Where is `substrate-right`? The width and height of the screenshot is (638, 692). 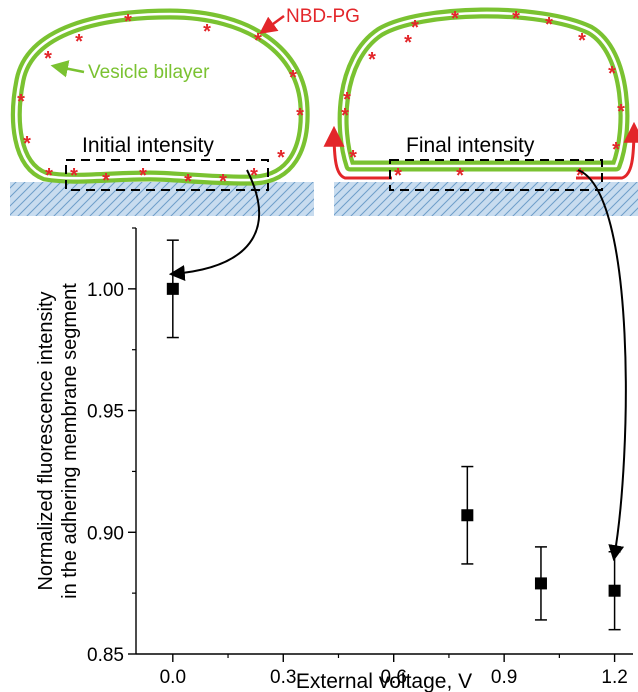 substrate-right is located at coordinates (486, 199).